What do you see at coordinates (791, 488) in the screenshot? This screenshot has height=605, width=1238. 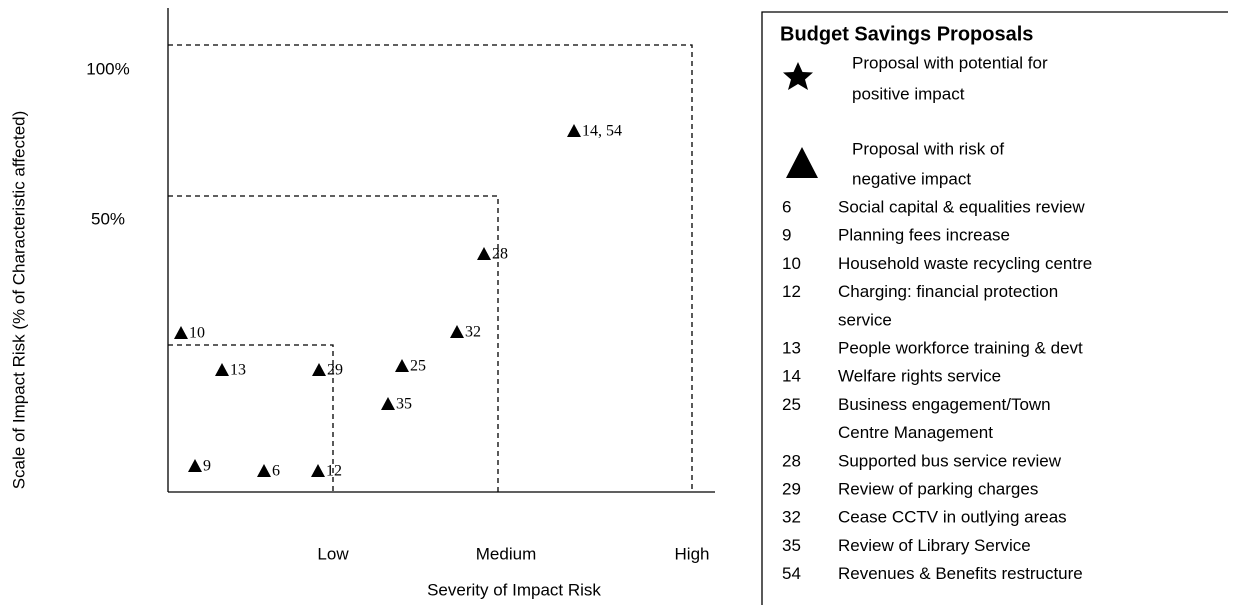 I see `legend-number: 29` at bounding box center [791, 488].